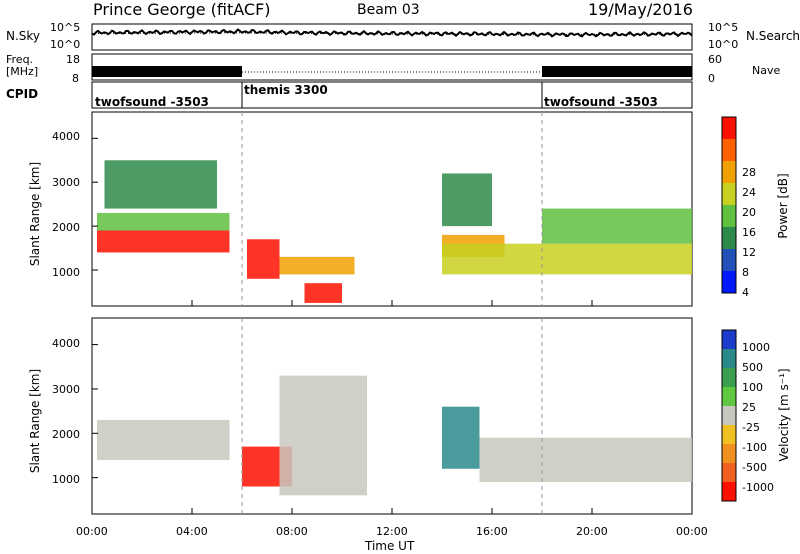 This screenshot has height=554, width=800. Describe the element at coordinates (20, 59) in the screenshot. I see `freq-label: Freq.` at that location.